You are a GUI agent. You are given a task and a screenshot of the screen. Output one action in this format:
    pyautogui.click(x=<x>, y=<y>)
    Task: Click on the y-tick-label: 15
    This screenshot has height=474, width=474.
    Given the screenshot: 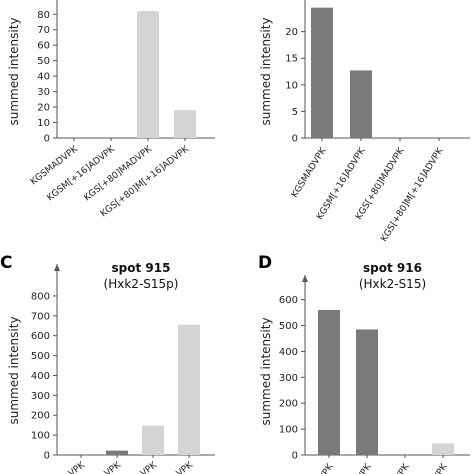 What is the action you would take?
    pyautogui.click(x=291, y=59)
    